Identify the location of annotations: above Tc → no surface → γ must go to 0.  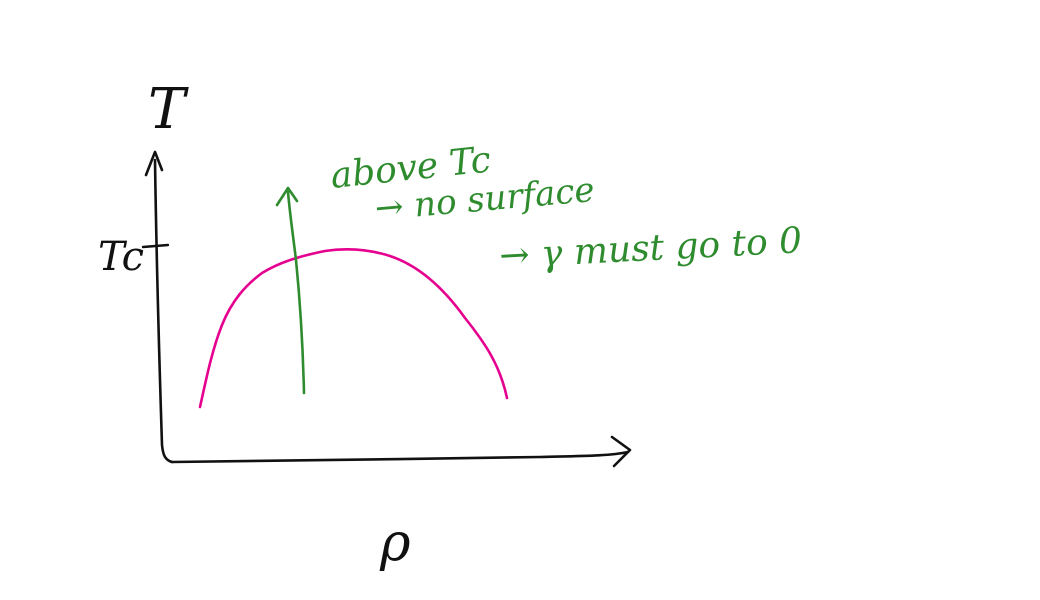
(566, 208).